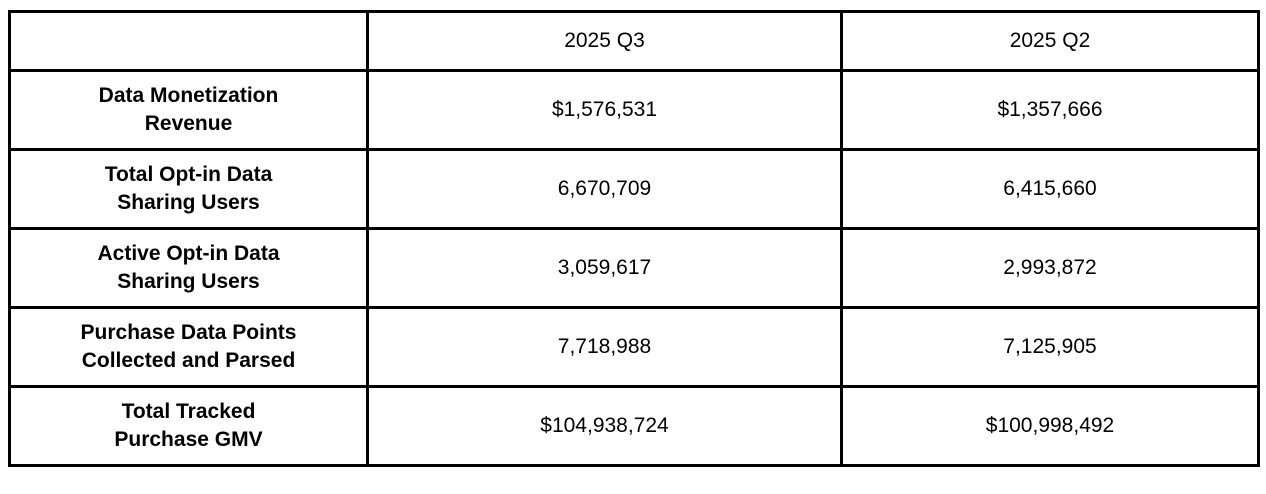 This screenshot has width=1266, height=494. I want to click on row-label-data-monetization-revenue: Data Monetization Revenue, so click(188, 110).